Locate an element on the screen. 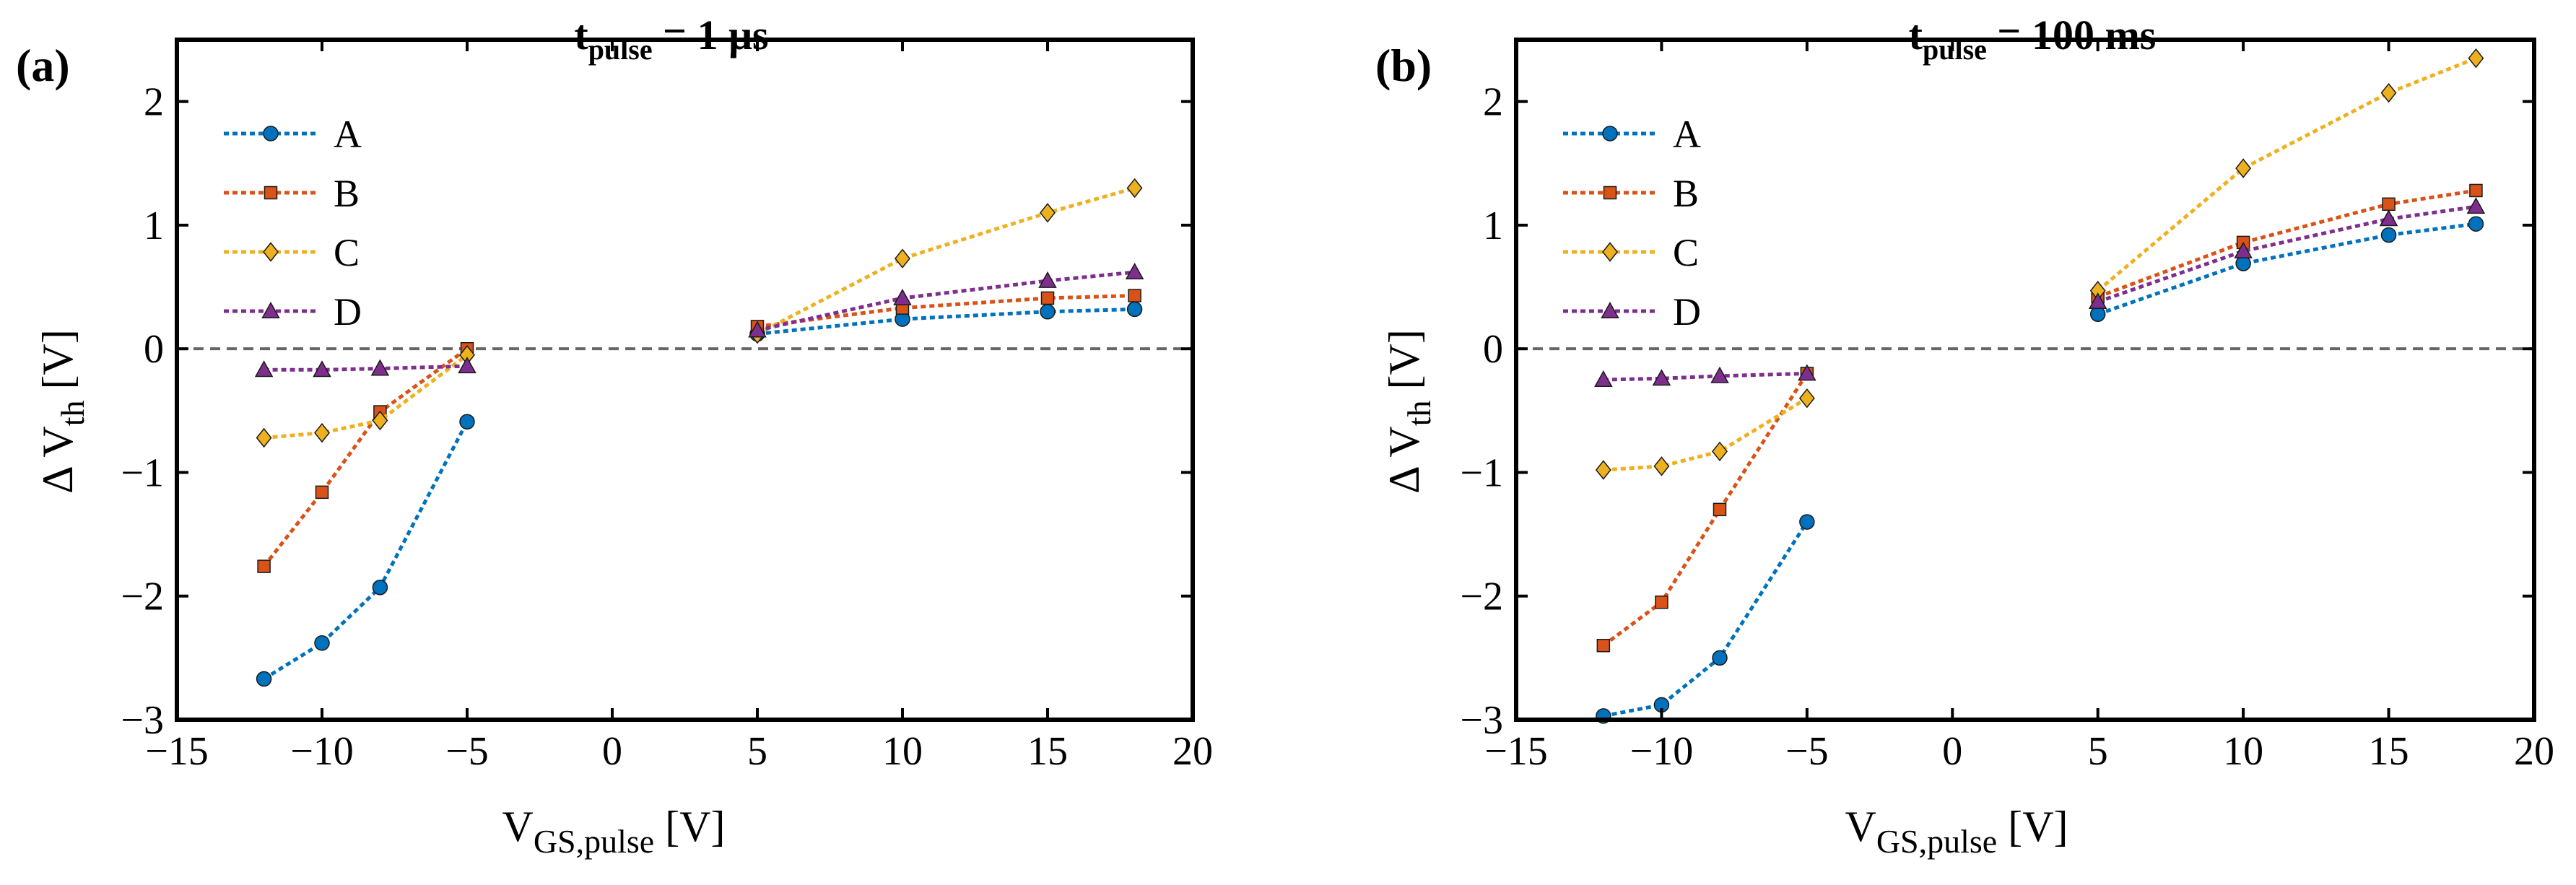 The height and width of the screenshot is (885, 2576). panel-b-x-tick-label: −10 is located at coordinates (1662, 752).